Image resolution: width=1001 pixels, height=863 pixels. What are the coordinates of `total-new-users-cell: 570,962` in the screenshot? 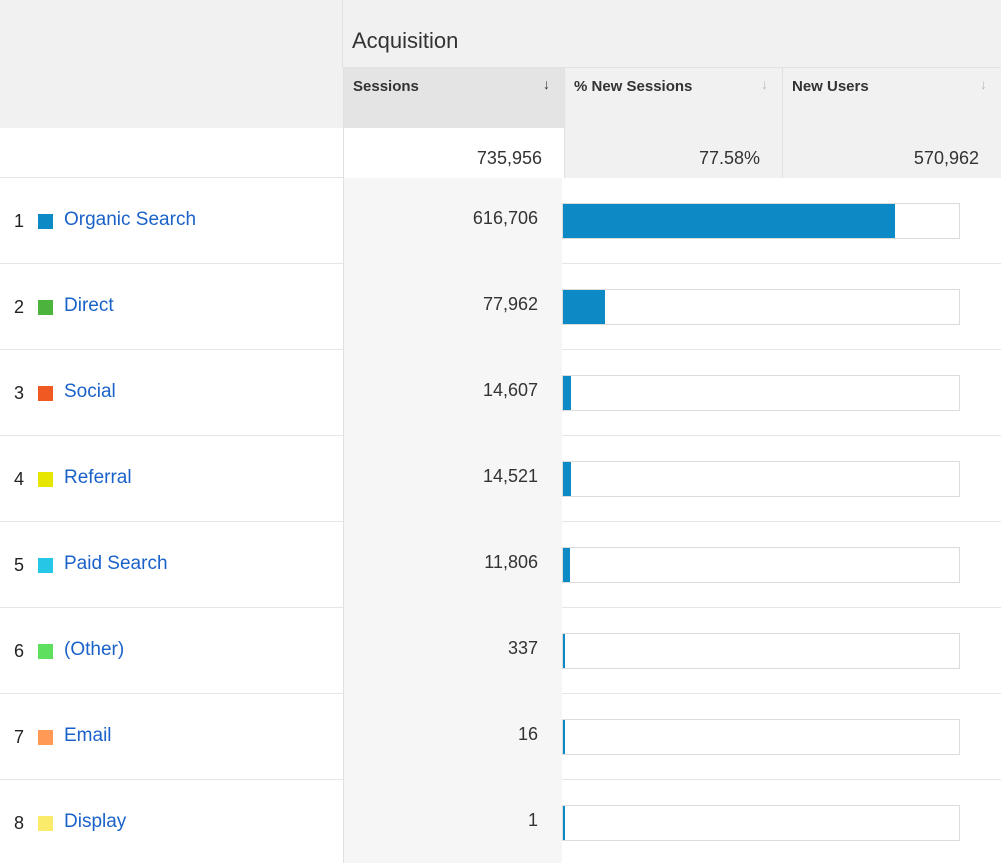 It's located at (891, 153).